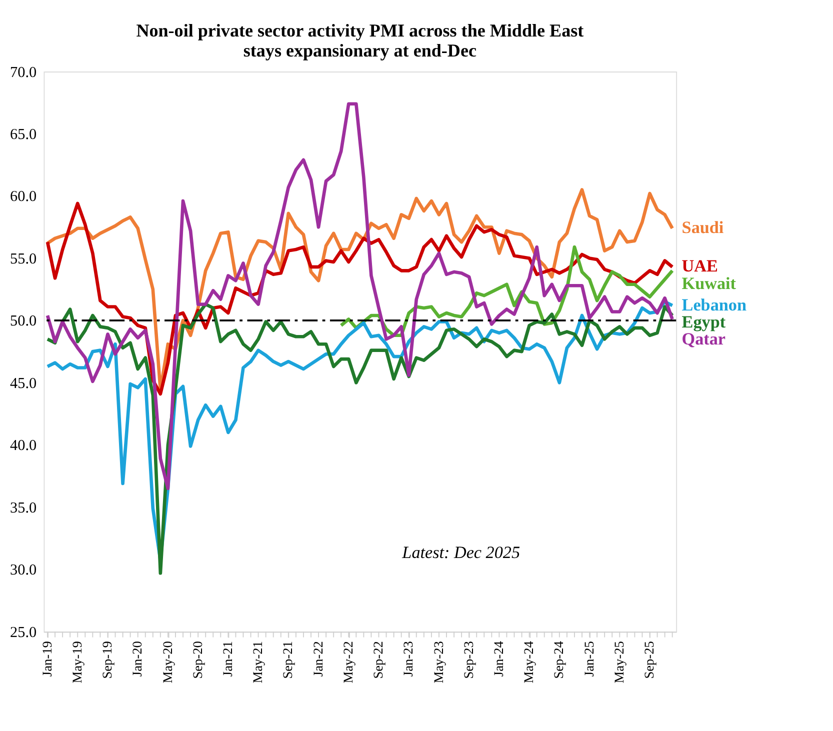 This screenshot has height=731, width=833. What do you see at coordinates (528, 662) in the screenshot?
I see `x-tick-label: May-24` at bounding box center [528, 662].